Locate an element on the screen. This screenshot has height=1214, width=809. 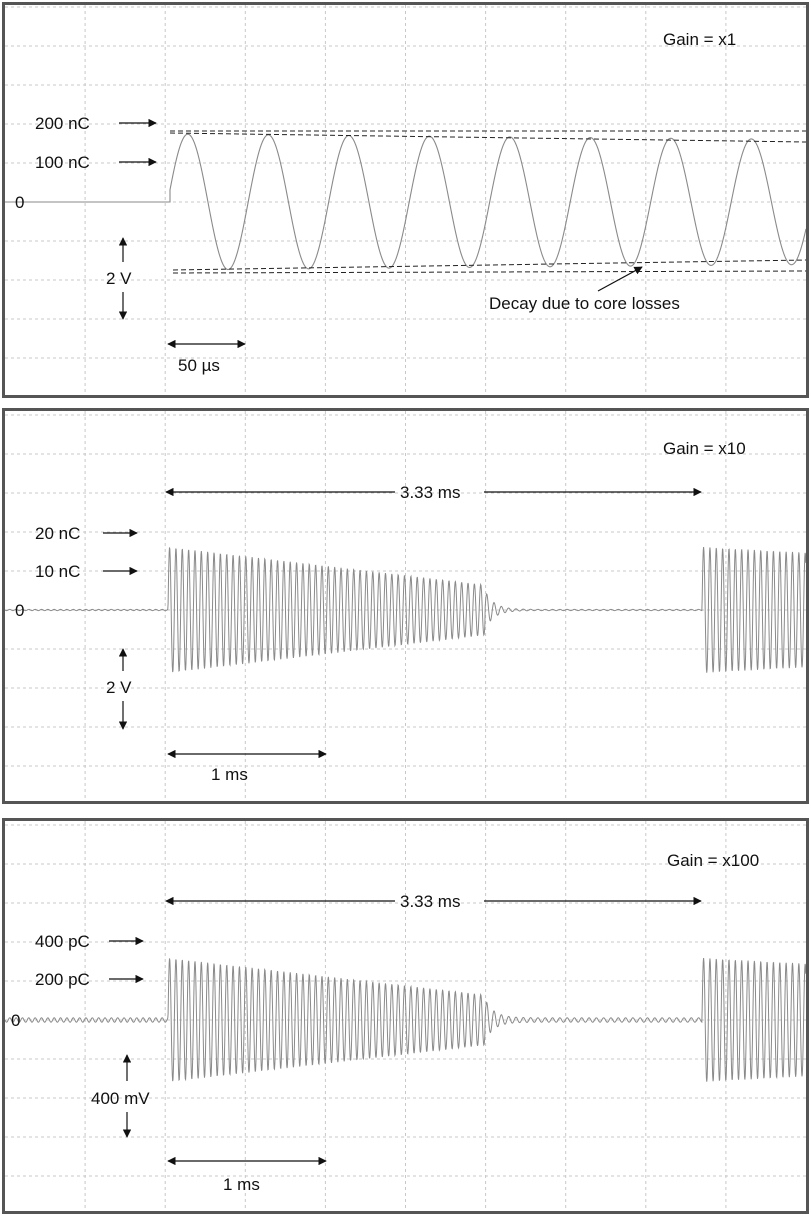
level-label-high: 400 pC is located at coordinates (62, 941).